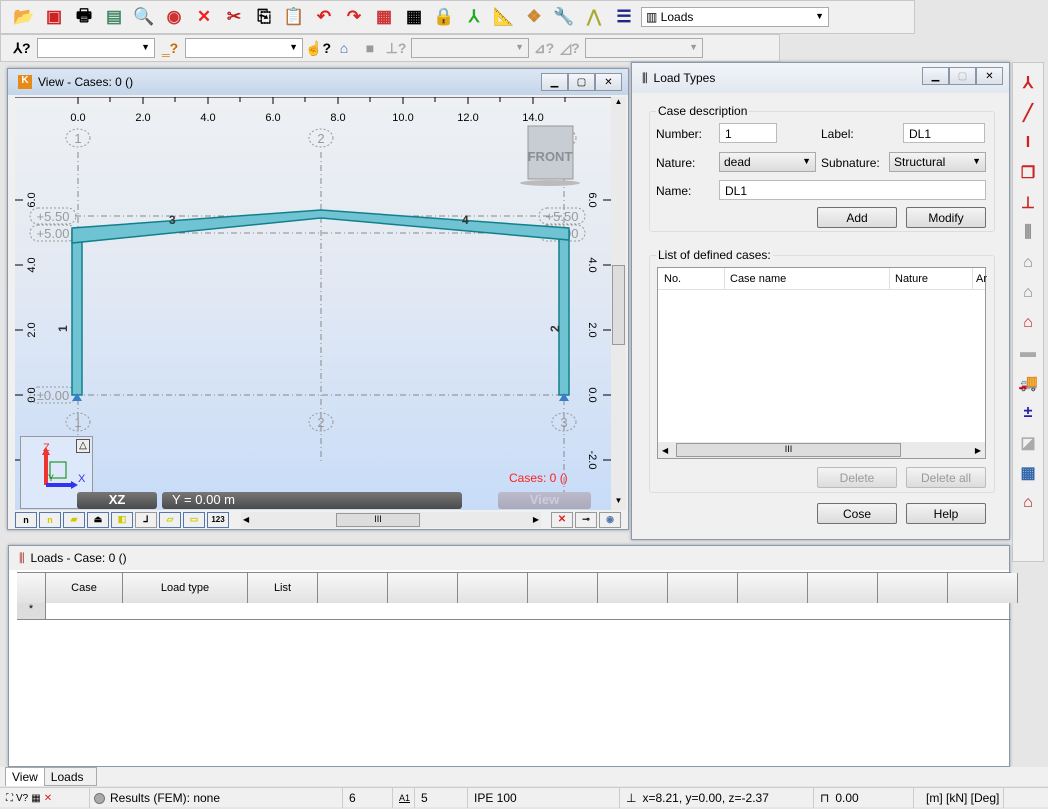 The image size is (1048, 809). Describe the element at coordinates (535, 519) in the screenshot. I see `scroll-right-icon: ▶` at that location.